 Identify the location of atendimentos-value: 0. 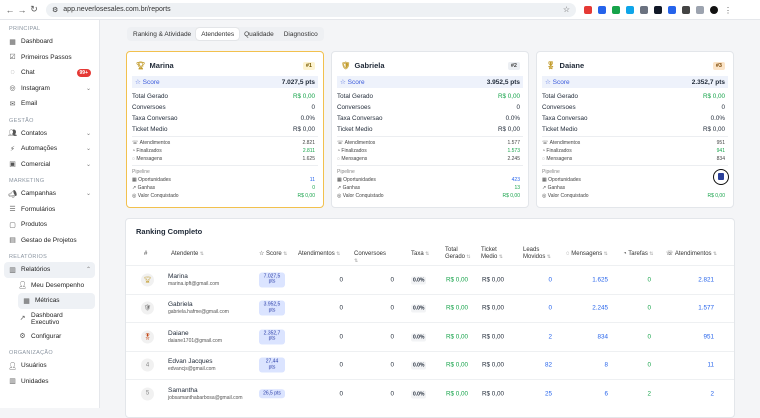
(341, 279).